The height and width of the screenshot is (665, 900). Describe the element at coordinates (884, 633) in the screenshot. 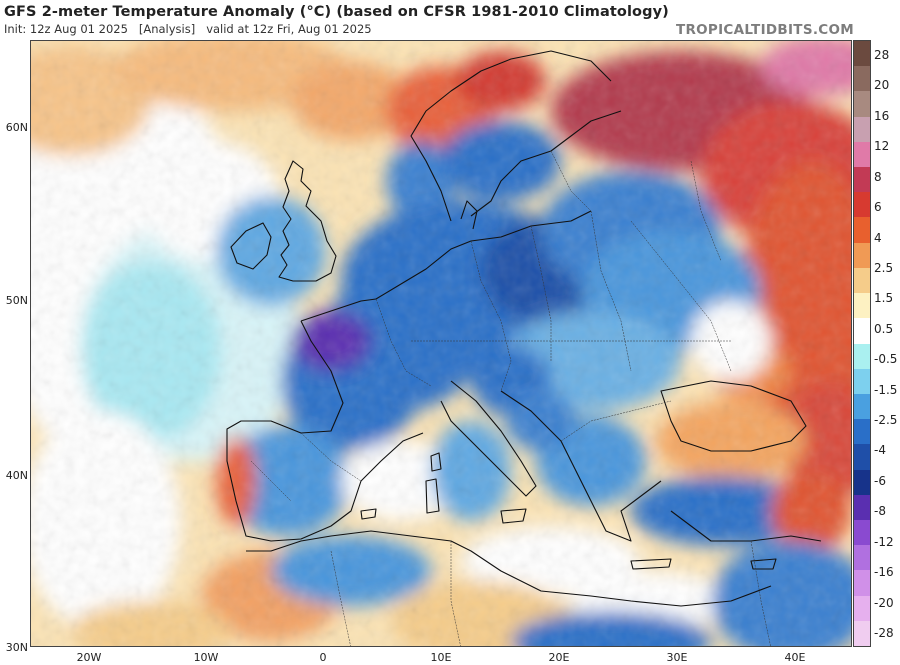

I see `colorbar-label: -28` at that location.